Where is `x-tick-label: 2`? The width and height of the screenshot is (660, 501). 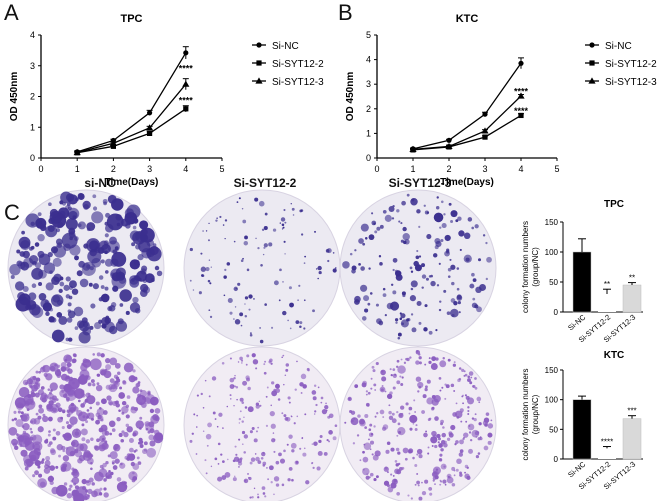
x-tick-label: 2 is located at coordinates (448, 169).